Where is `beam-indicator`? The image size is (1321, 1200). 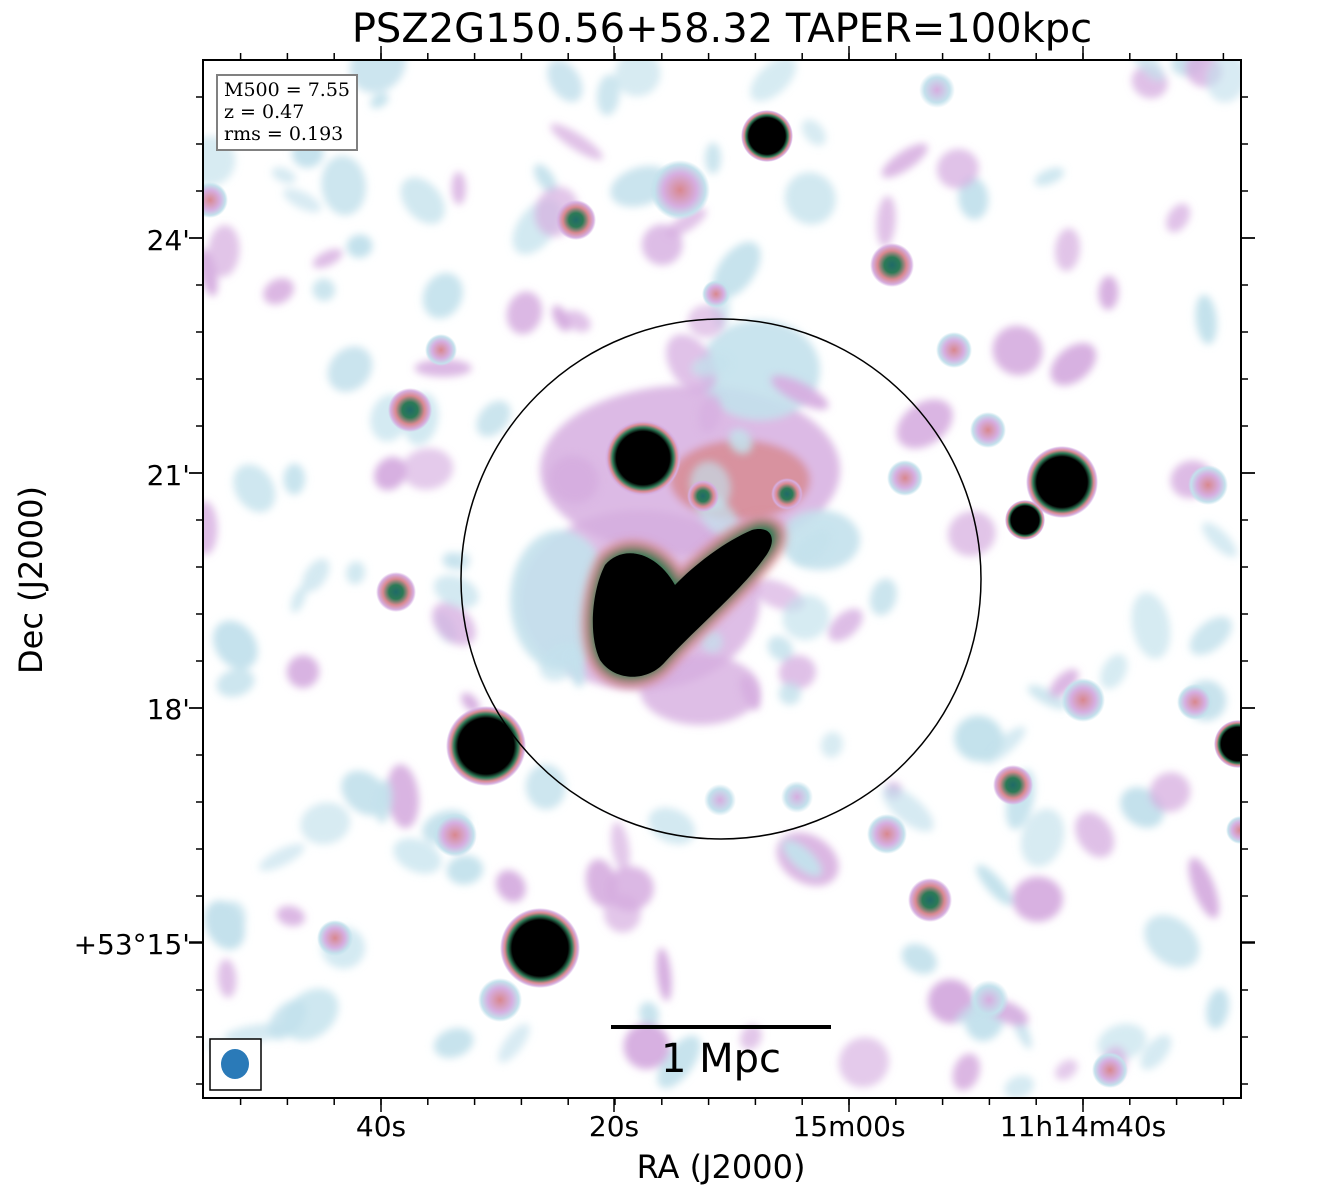
beam-indicator is located at coordinates (235, 1064).